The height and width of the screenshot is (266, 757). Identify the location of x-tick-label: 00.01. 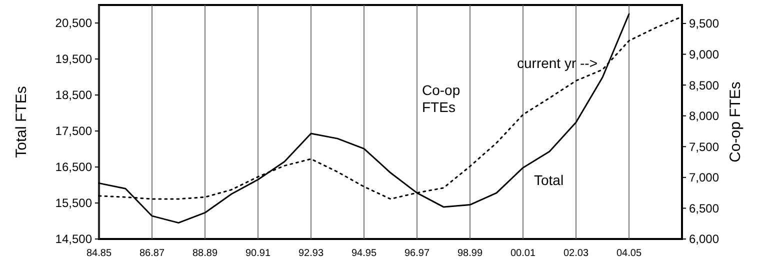
(523, 253).